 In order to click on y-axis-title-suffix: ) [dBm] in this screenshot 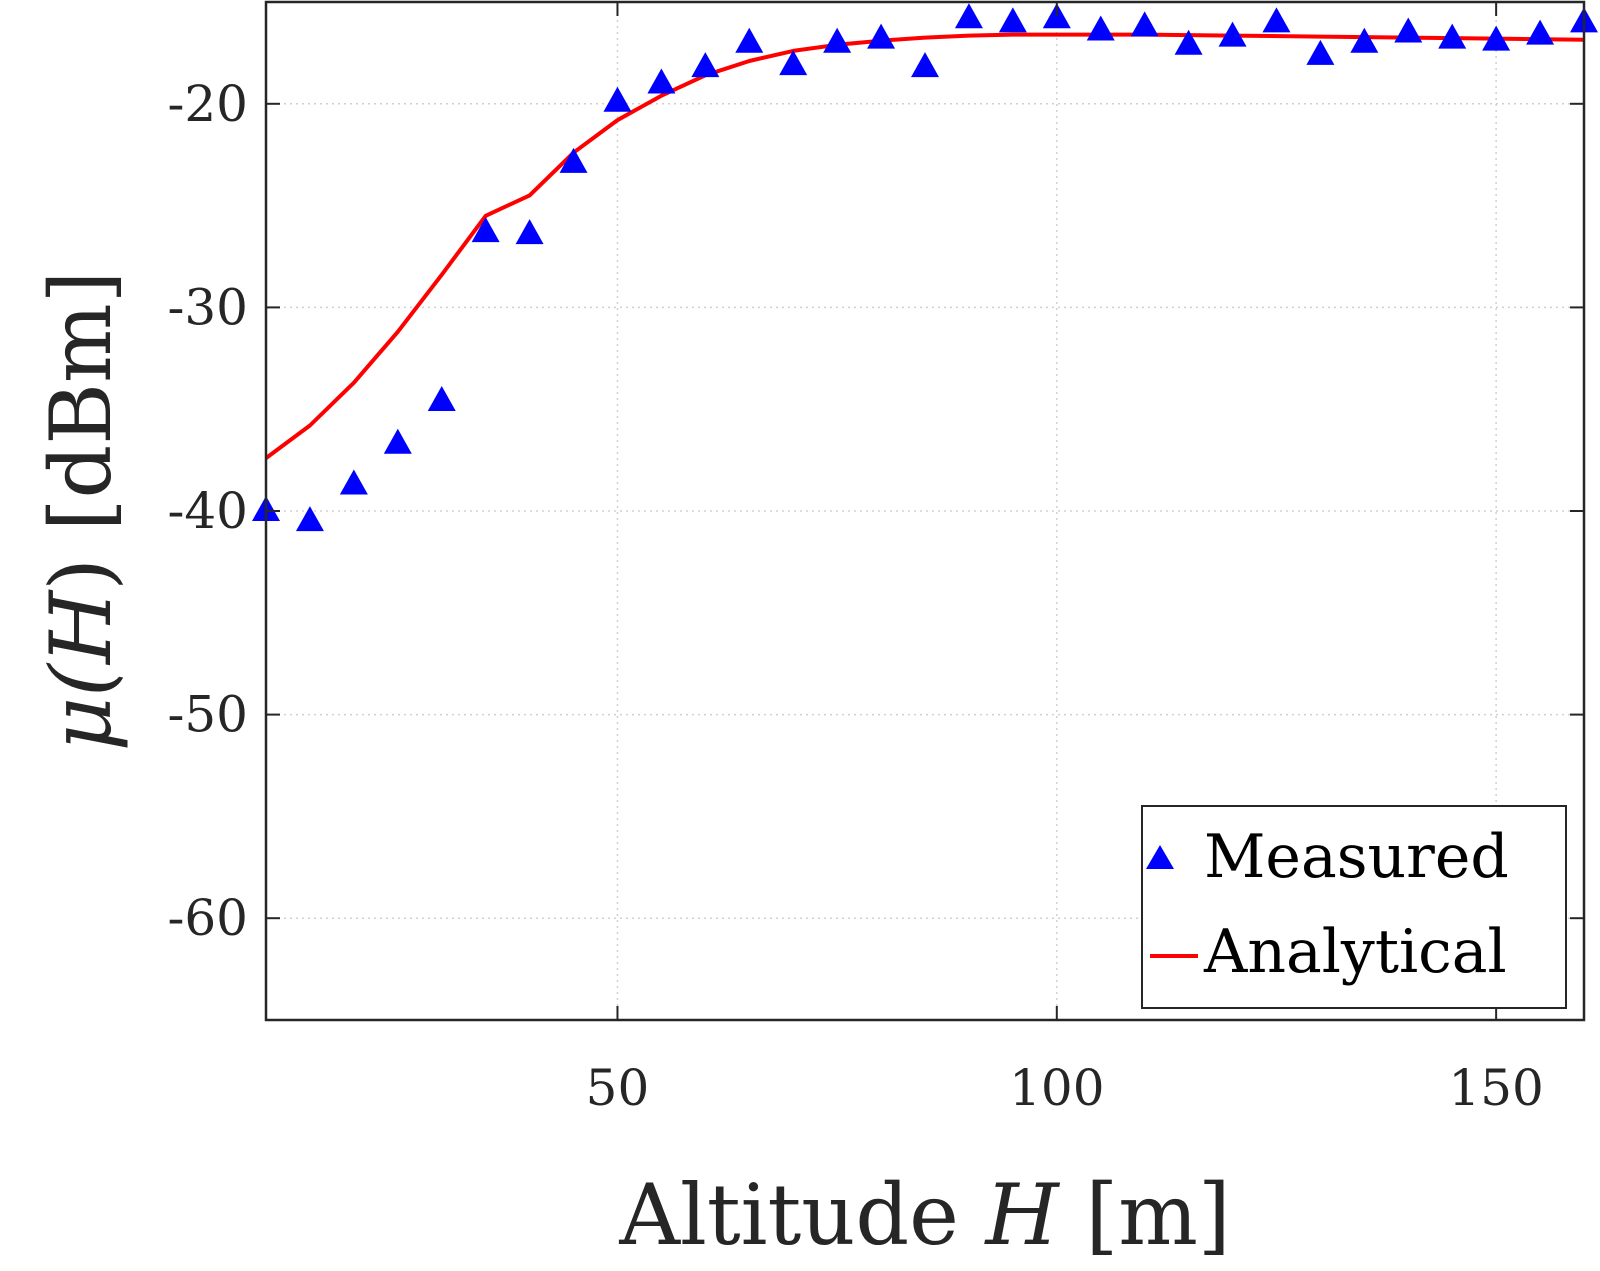, I will do `click(81, 431)`.